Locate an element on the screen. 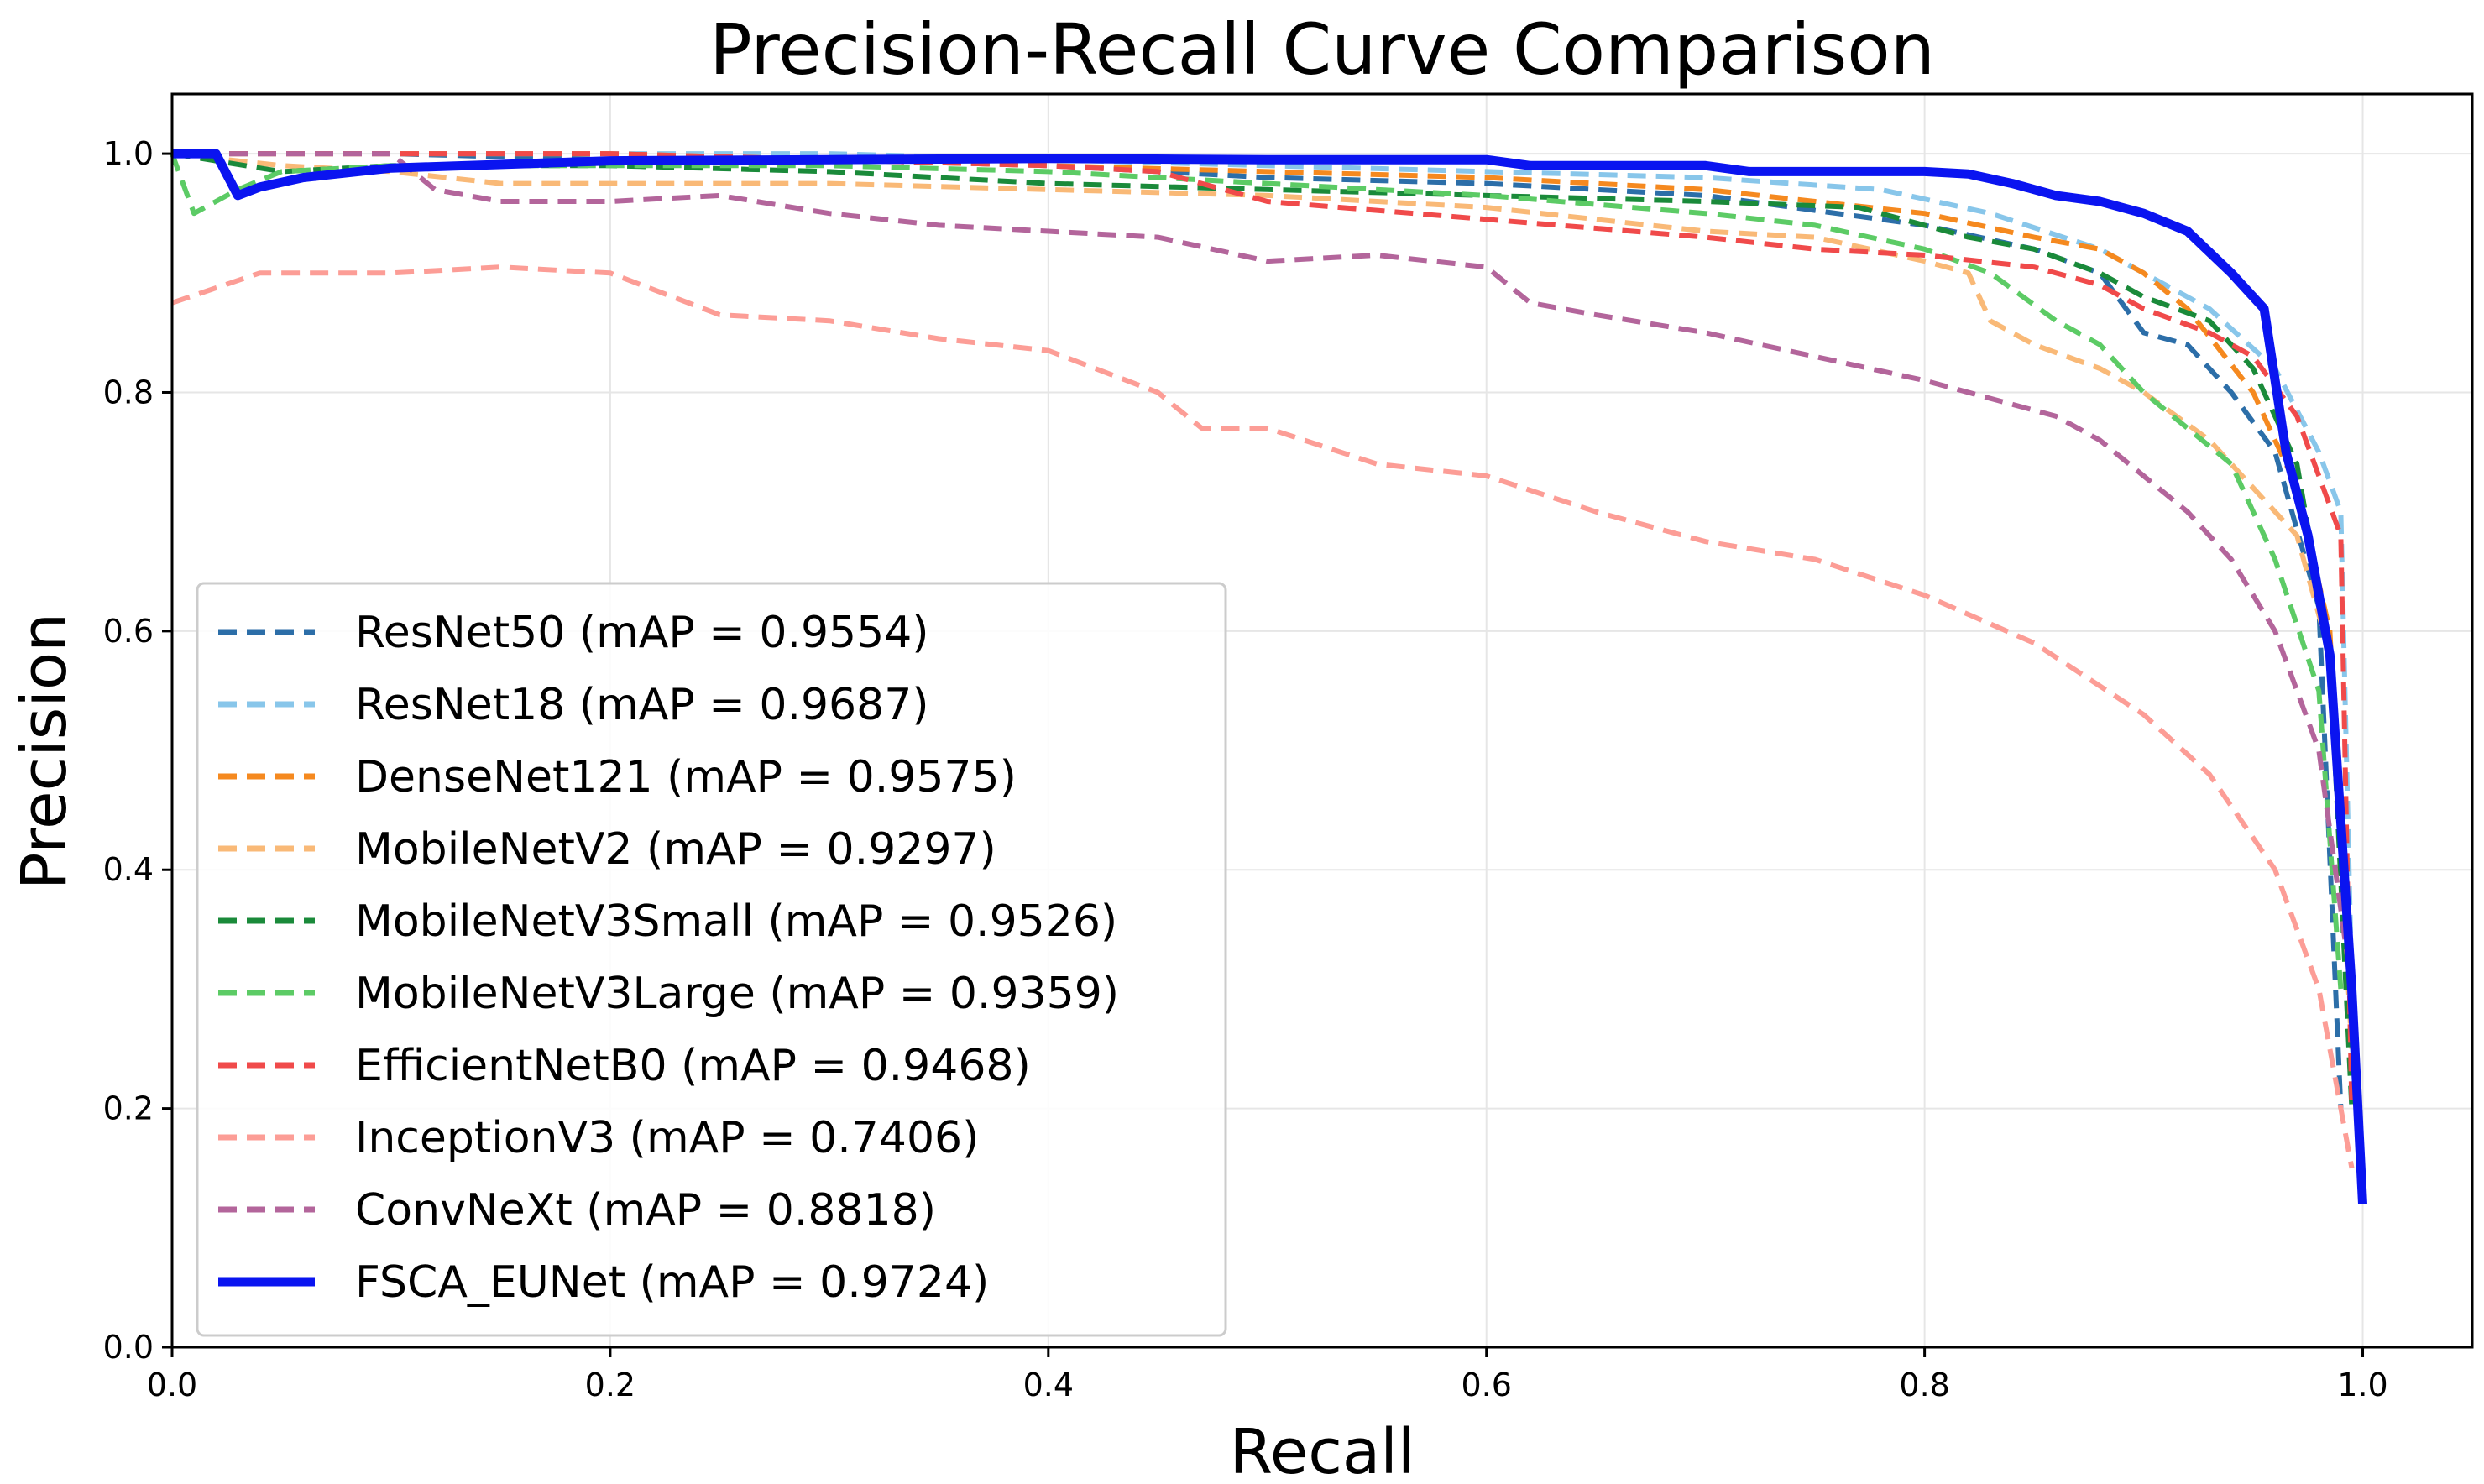 This screenshot has width=2484, height=1484. legend-label: EfficientNetB0 (mAP = 0.9468) is located at coordinates (693, 1066).